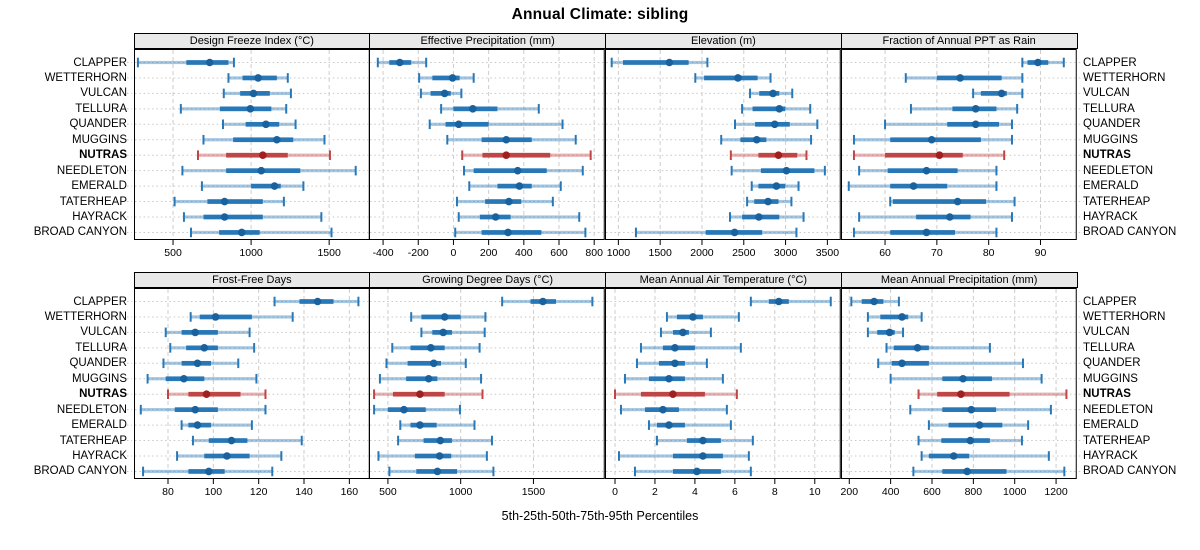  Describe the element at coordinates (973, 492) in the screenshot. I see `x-axis-tick-label: 800` at that location.